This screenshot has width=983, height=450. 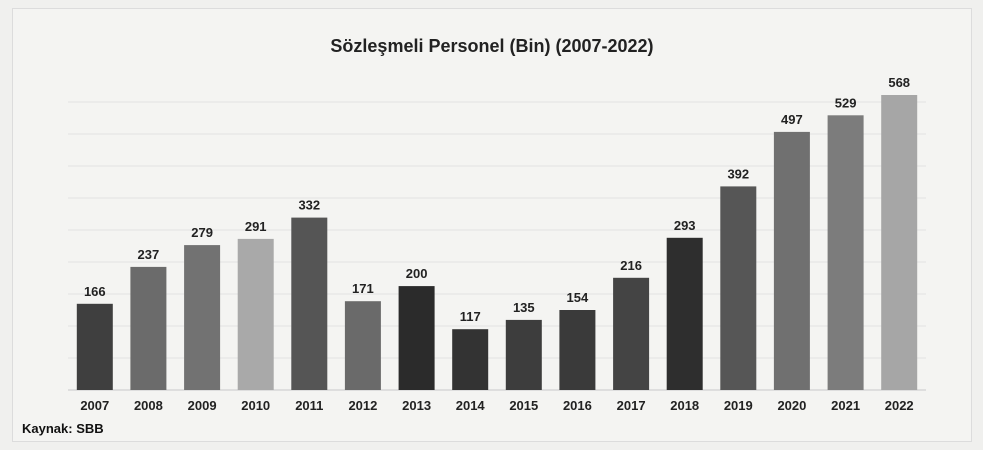 I want to click on value-label-2008: 237, so click(x=149, y=254).